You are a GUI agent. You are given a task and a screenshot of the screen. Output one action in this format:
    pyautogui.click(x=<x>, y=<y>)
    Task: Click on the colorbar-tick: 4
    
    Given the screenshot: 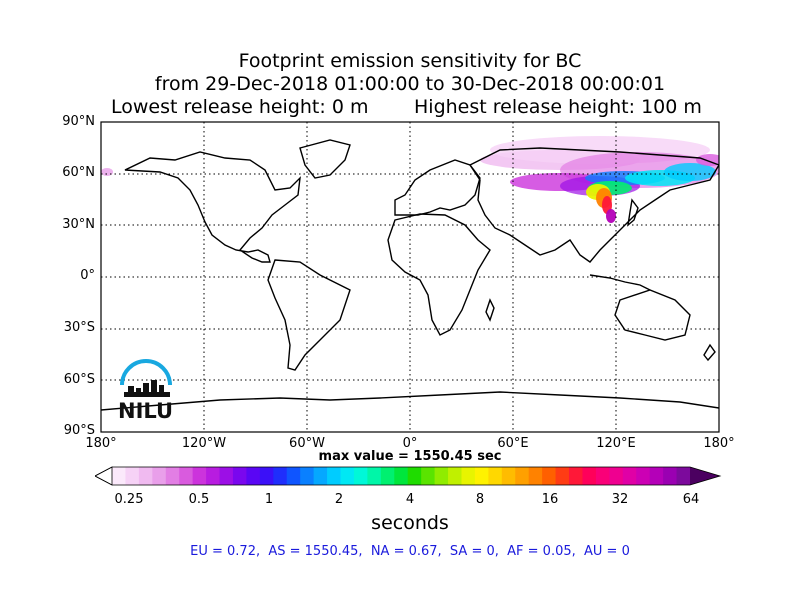 What is the action you would take?
    pyautogui.click(x=410, y=499)
    